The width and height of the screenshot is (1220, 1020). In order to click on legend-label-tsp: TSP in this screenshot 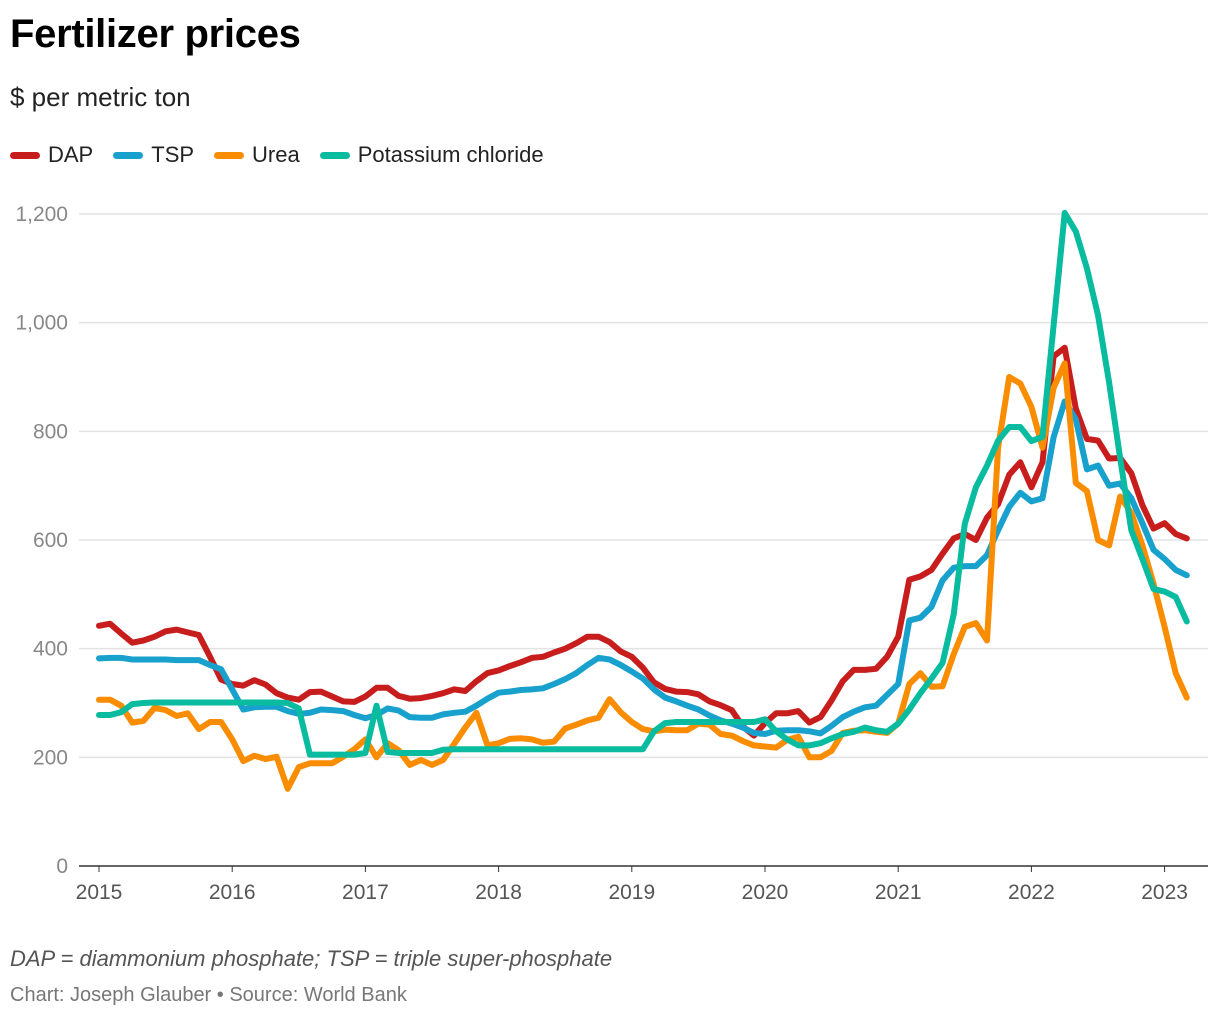, I will do `click(173, 154)`.